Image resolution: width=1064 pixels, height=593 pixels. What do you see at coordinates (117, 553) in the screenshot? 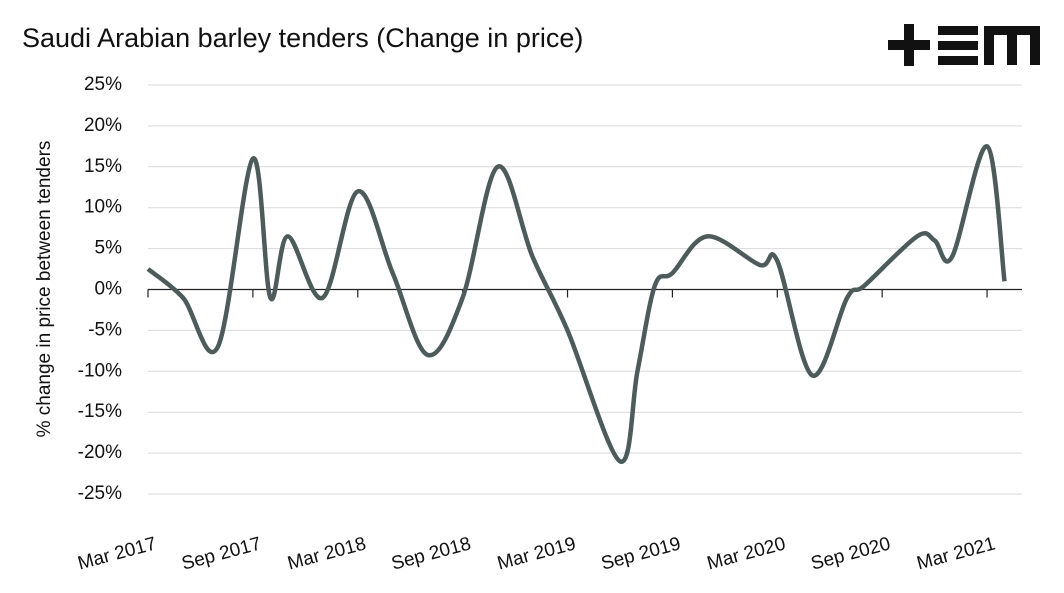
I see `x-tick-label: Mar 2017` at bounding box center [117, 553].